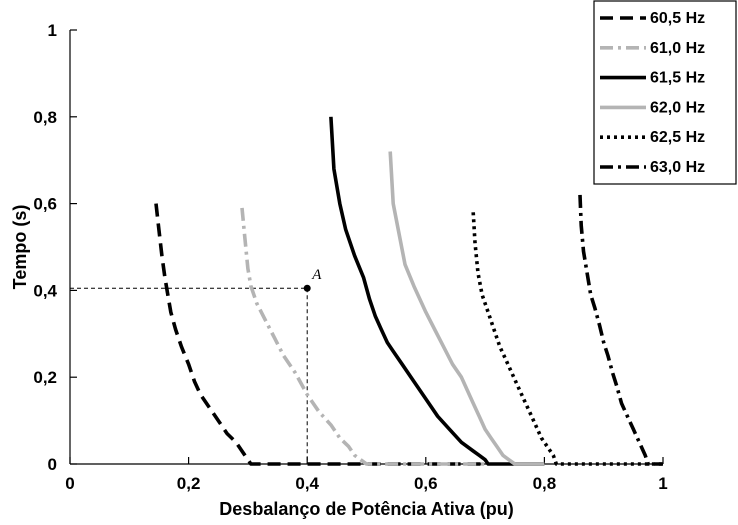  Describe the element at coordinates (677, 18) in the screenshot. I see `legend-label-1: 60,5 Hz` at that location.